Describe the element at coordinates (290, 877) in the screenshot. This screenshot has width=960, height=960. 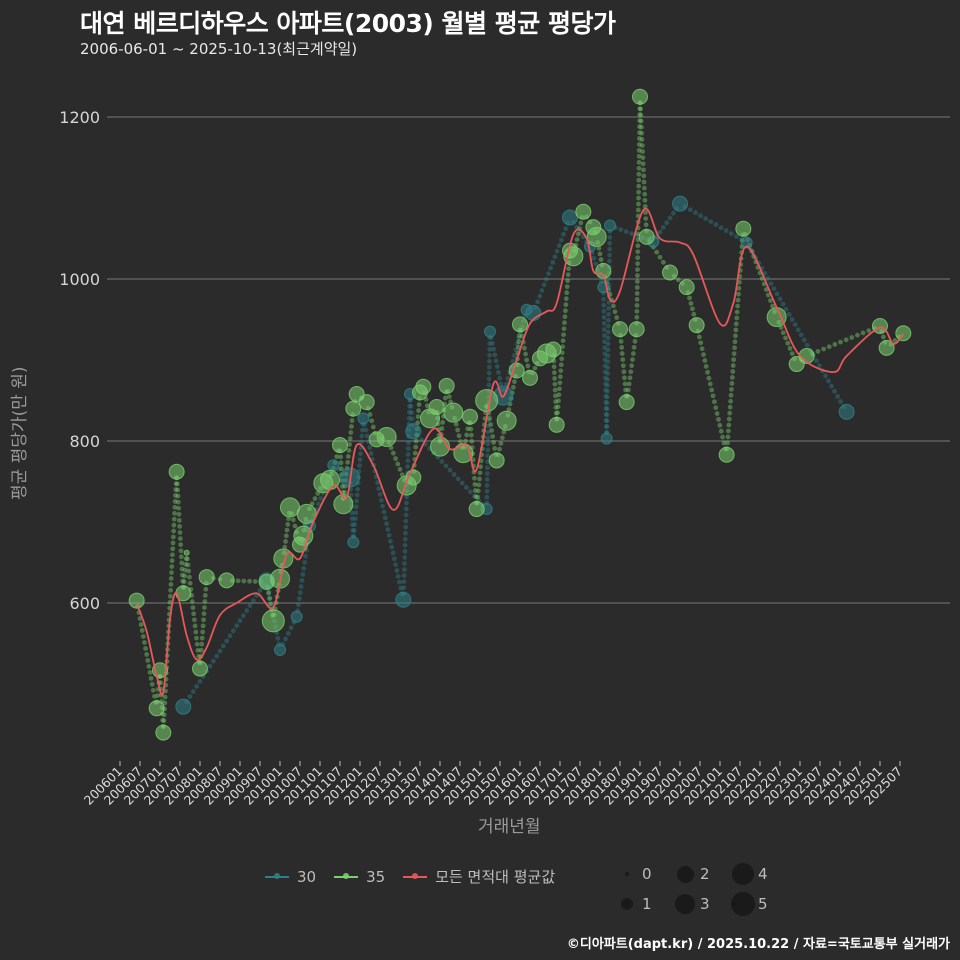
I see `legend-item-30: 30` at that location.